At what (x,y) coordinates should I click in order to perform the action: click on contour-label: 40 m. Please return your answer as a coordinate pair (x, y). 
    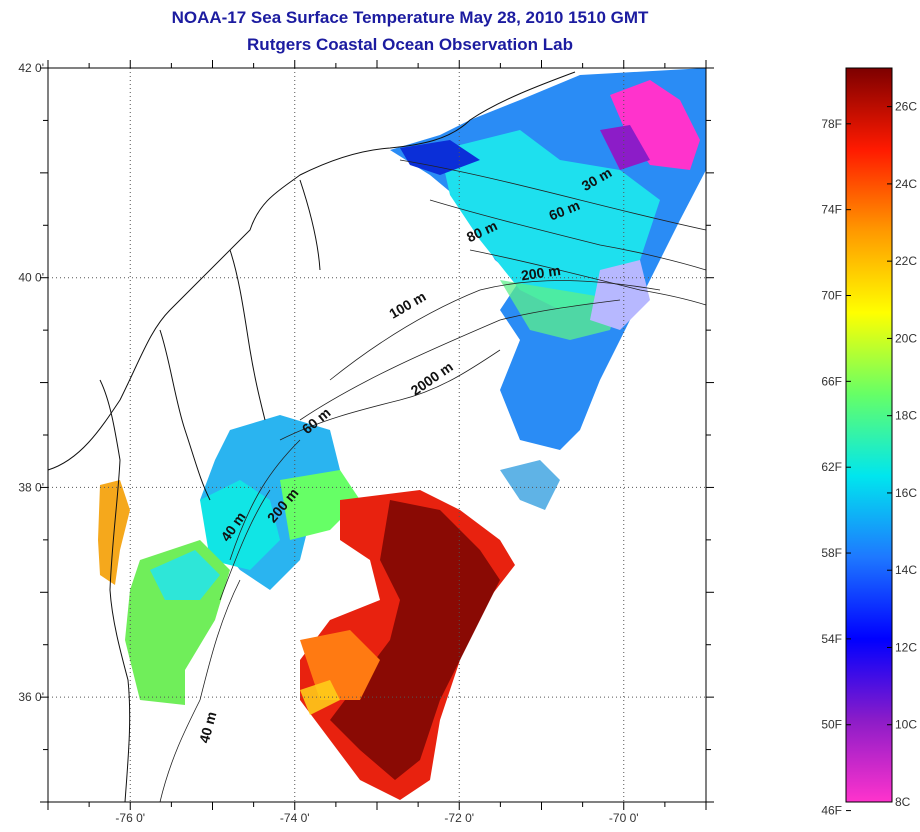
    Looking at the image, I should click on (208, 727).